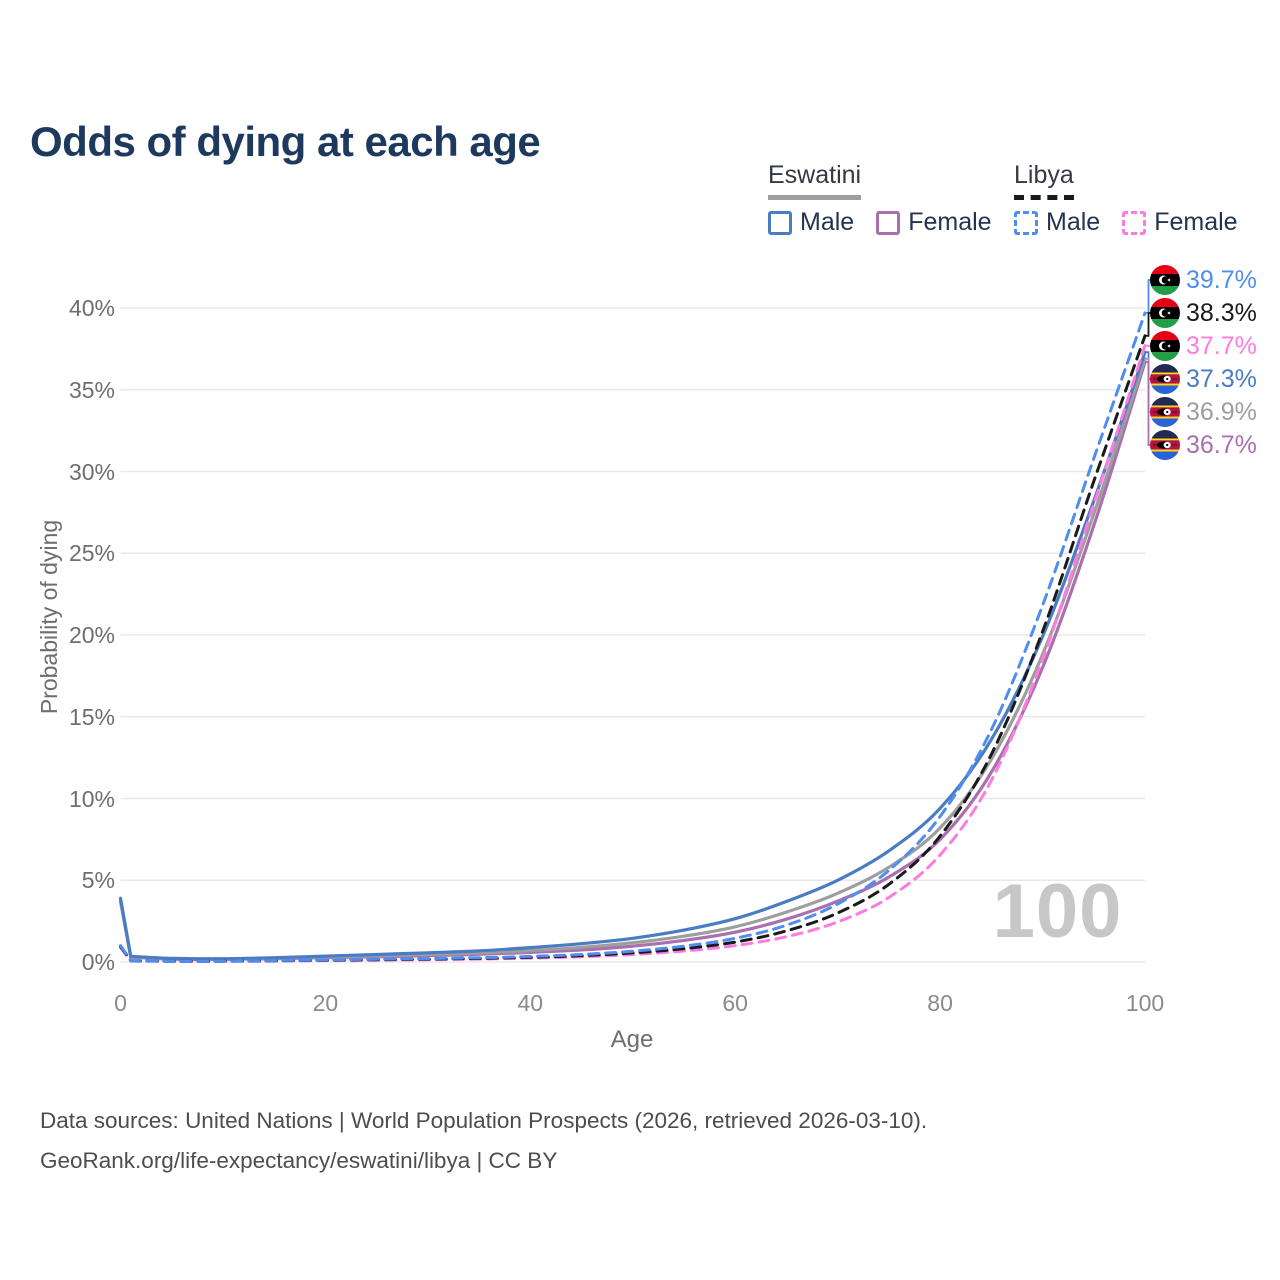 The image size is (1280, 1280). What do you see at coordinates (887, 199) in the screenshot?
I see `legend-group-eswatini: Eswatini Male Female` at bounding box center [887, 199].